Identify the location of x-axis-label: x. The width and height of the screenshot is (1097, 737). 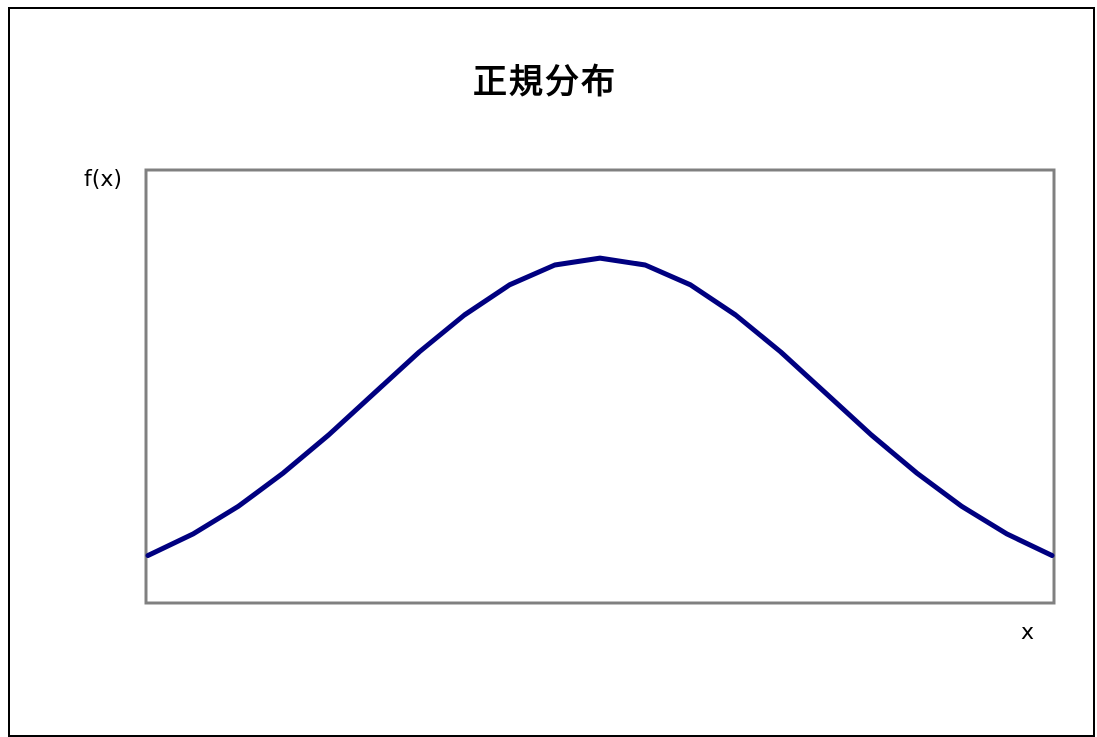
(1028, 632).